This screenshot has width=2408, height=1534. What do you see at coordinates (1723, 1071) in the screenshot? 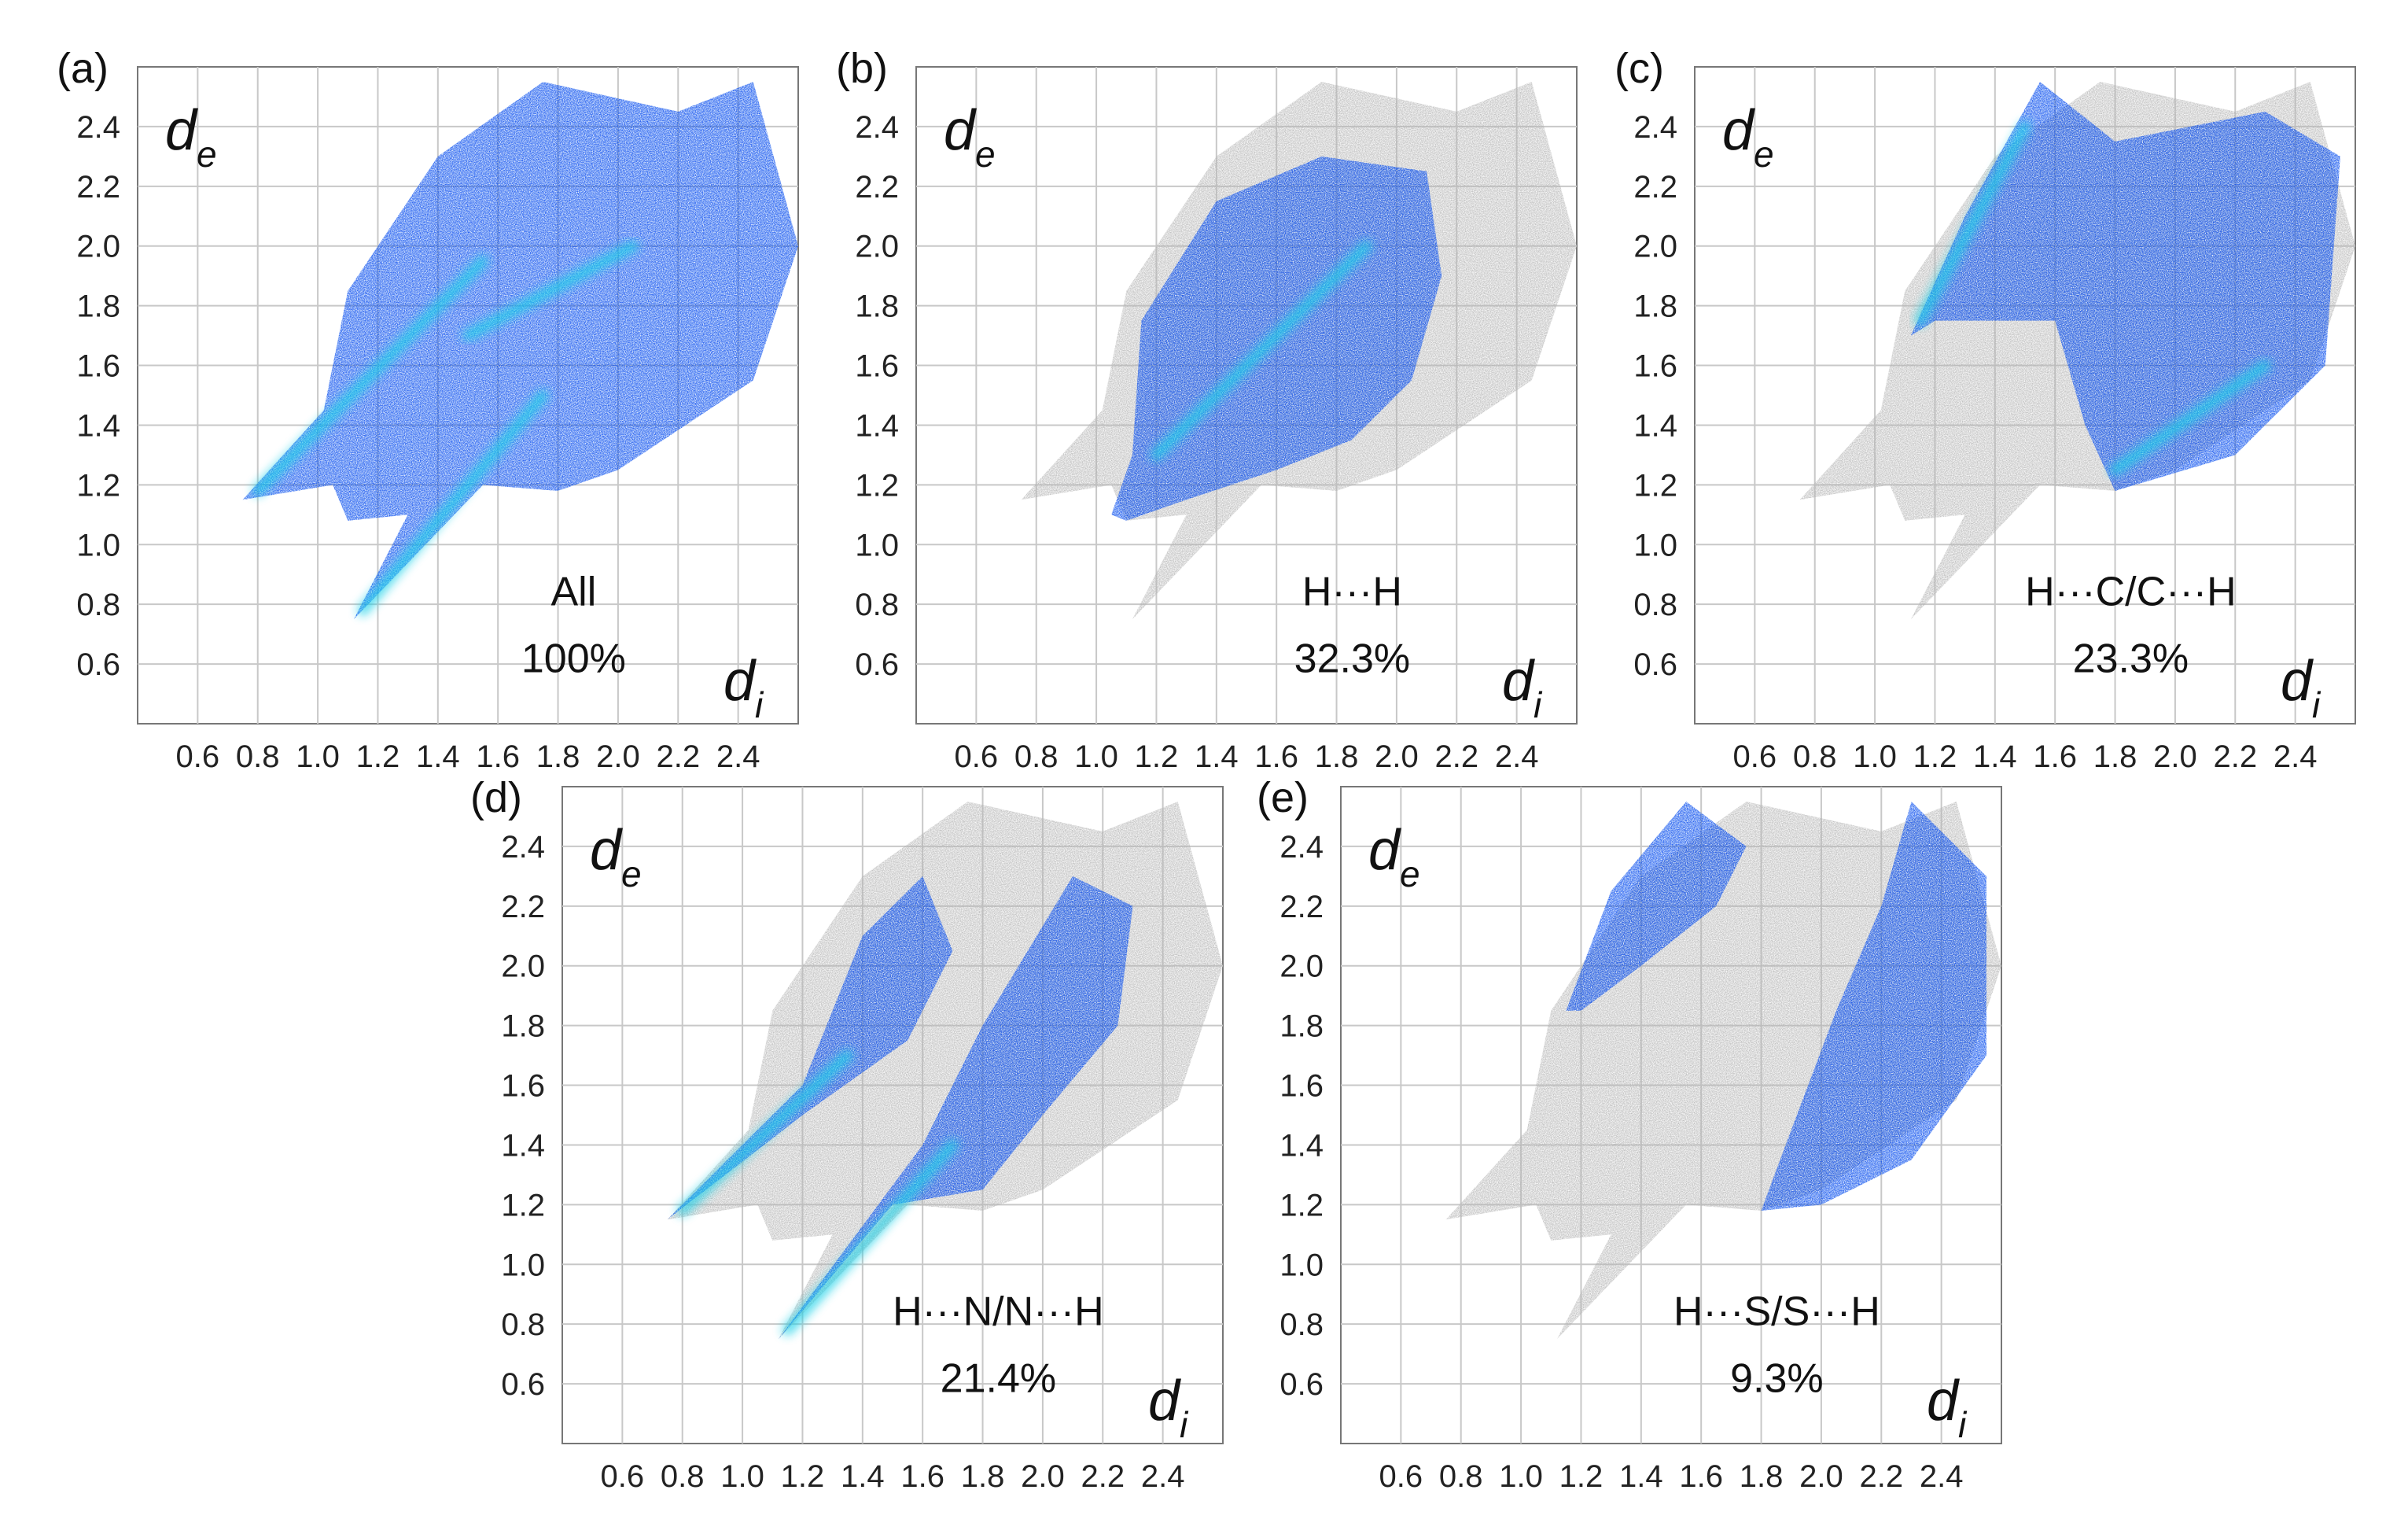
I see `grey-contact-region-e` at bounding box center [1723, 1071].